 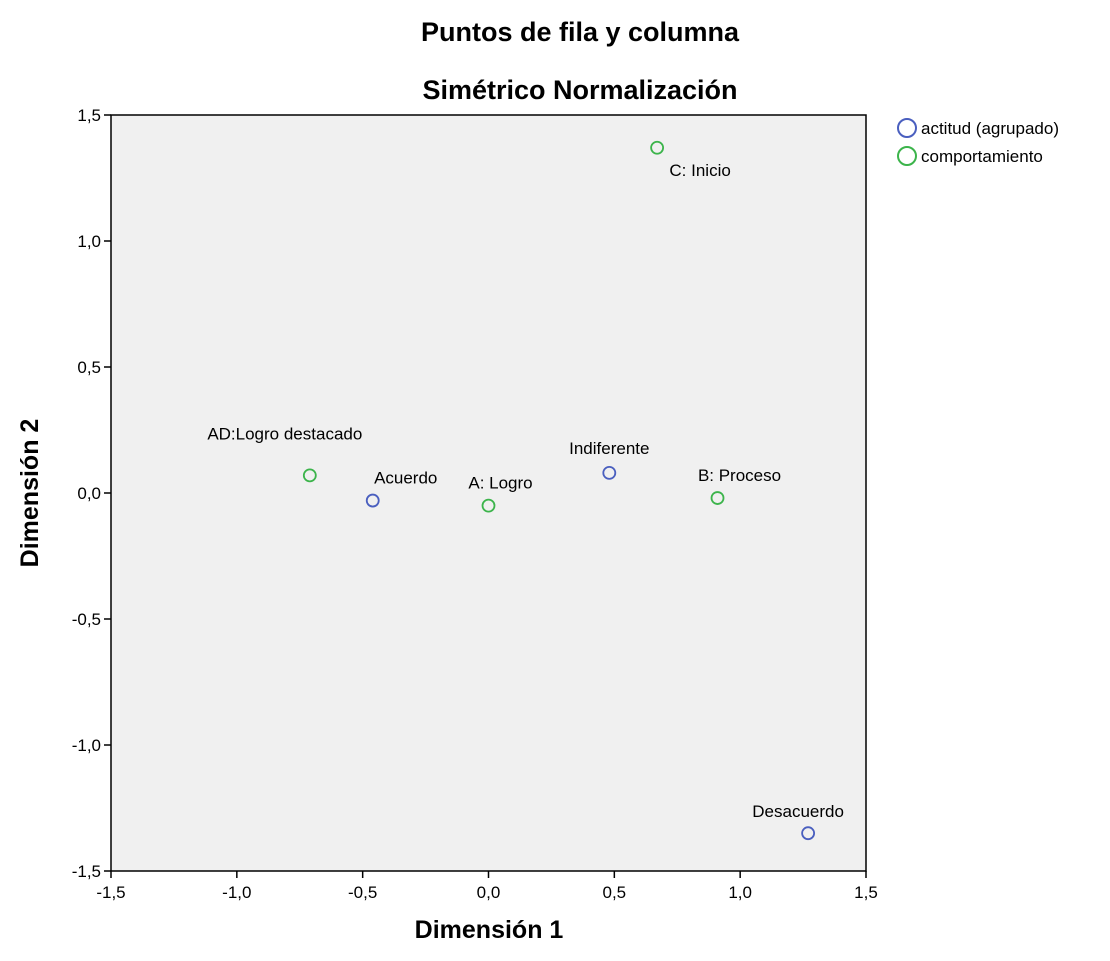 I want to click on y-tick-label: 0,5, so click(x=89, y=367).